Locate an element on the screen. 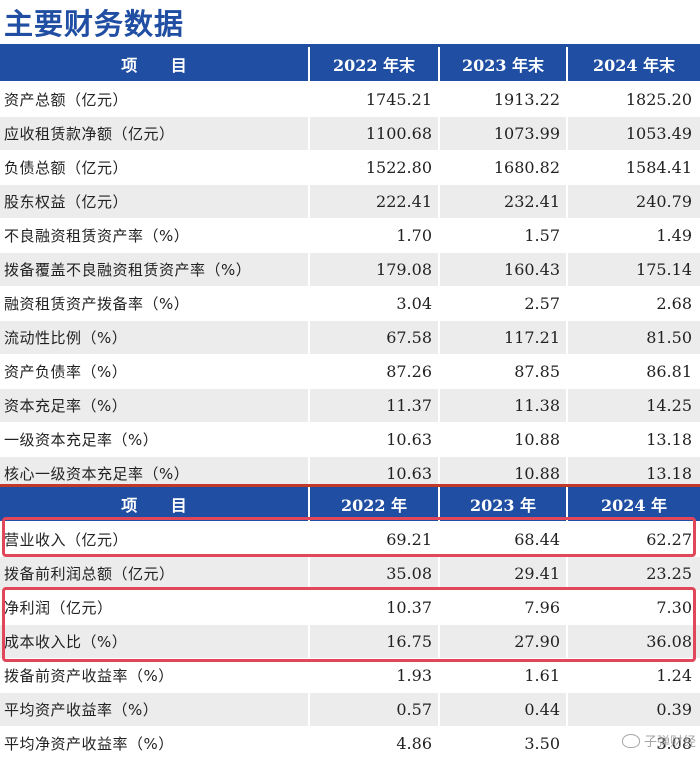 This screenshot has height=761, width=700. table-cell: 3.50 is located at coordinates (502, 743).